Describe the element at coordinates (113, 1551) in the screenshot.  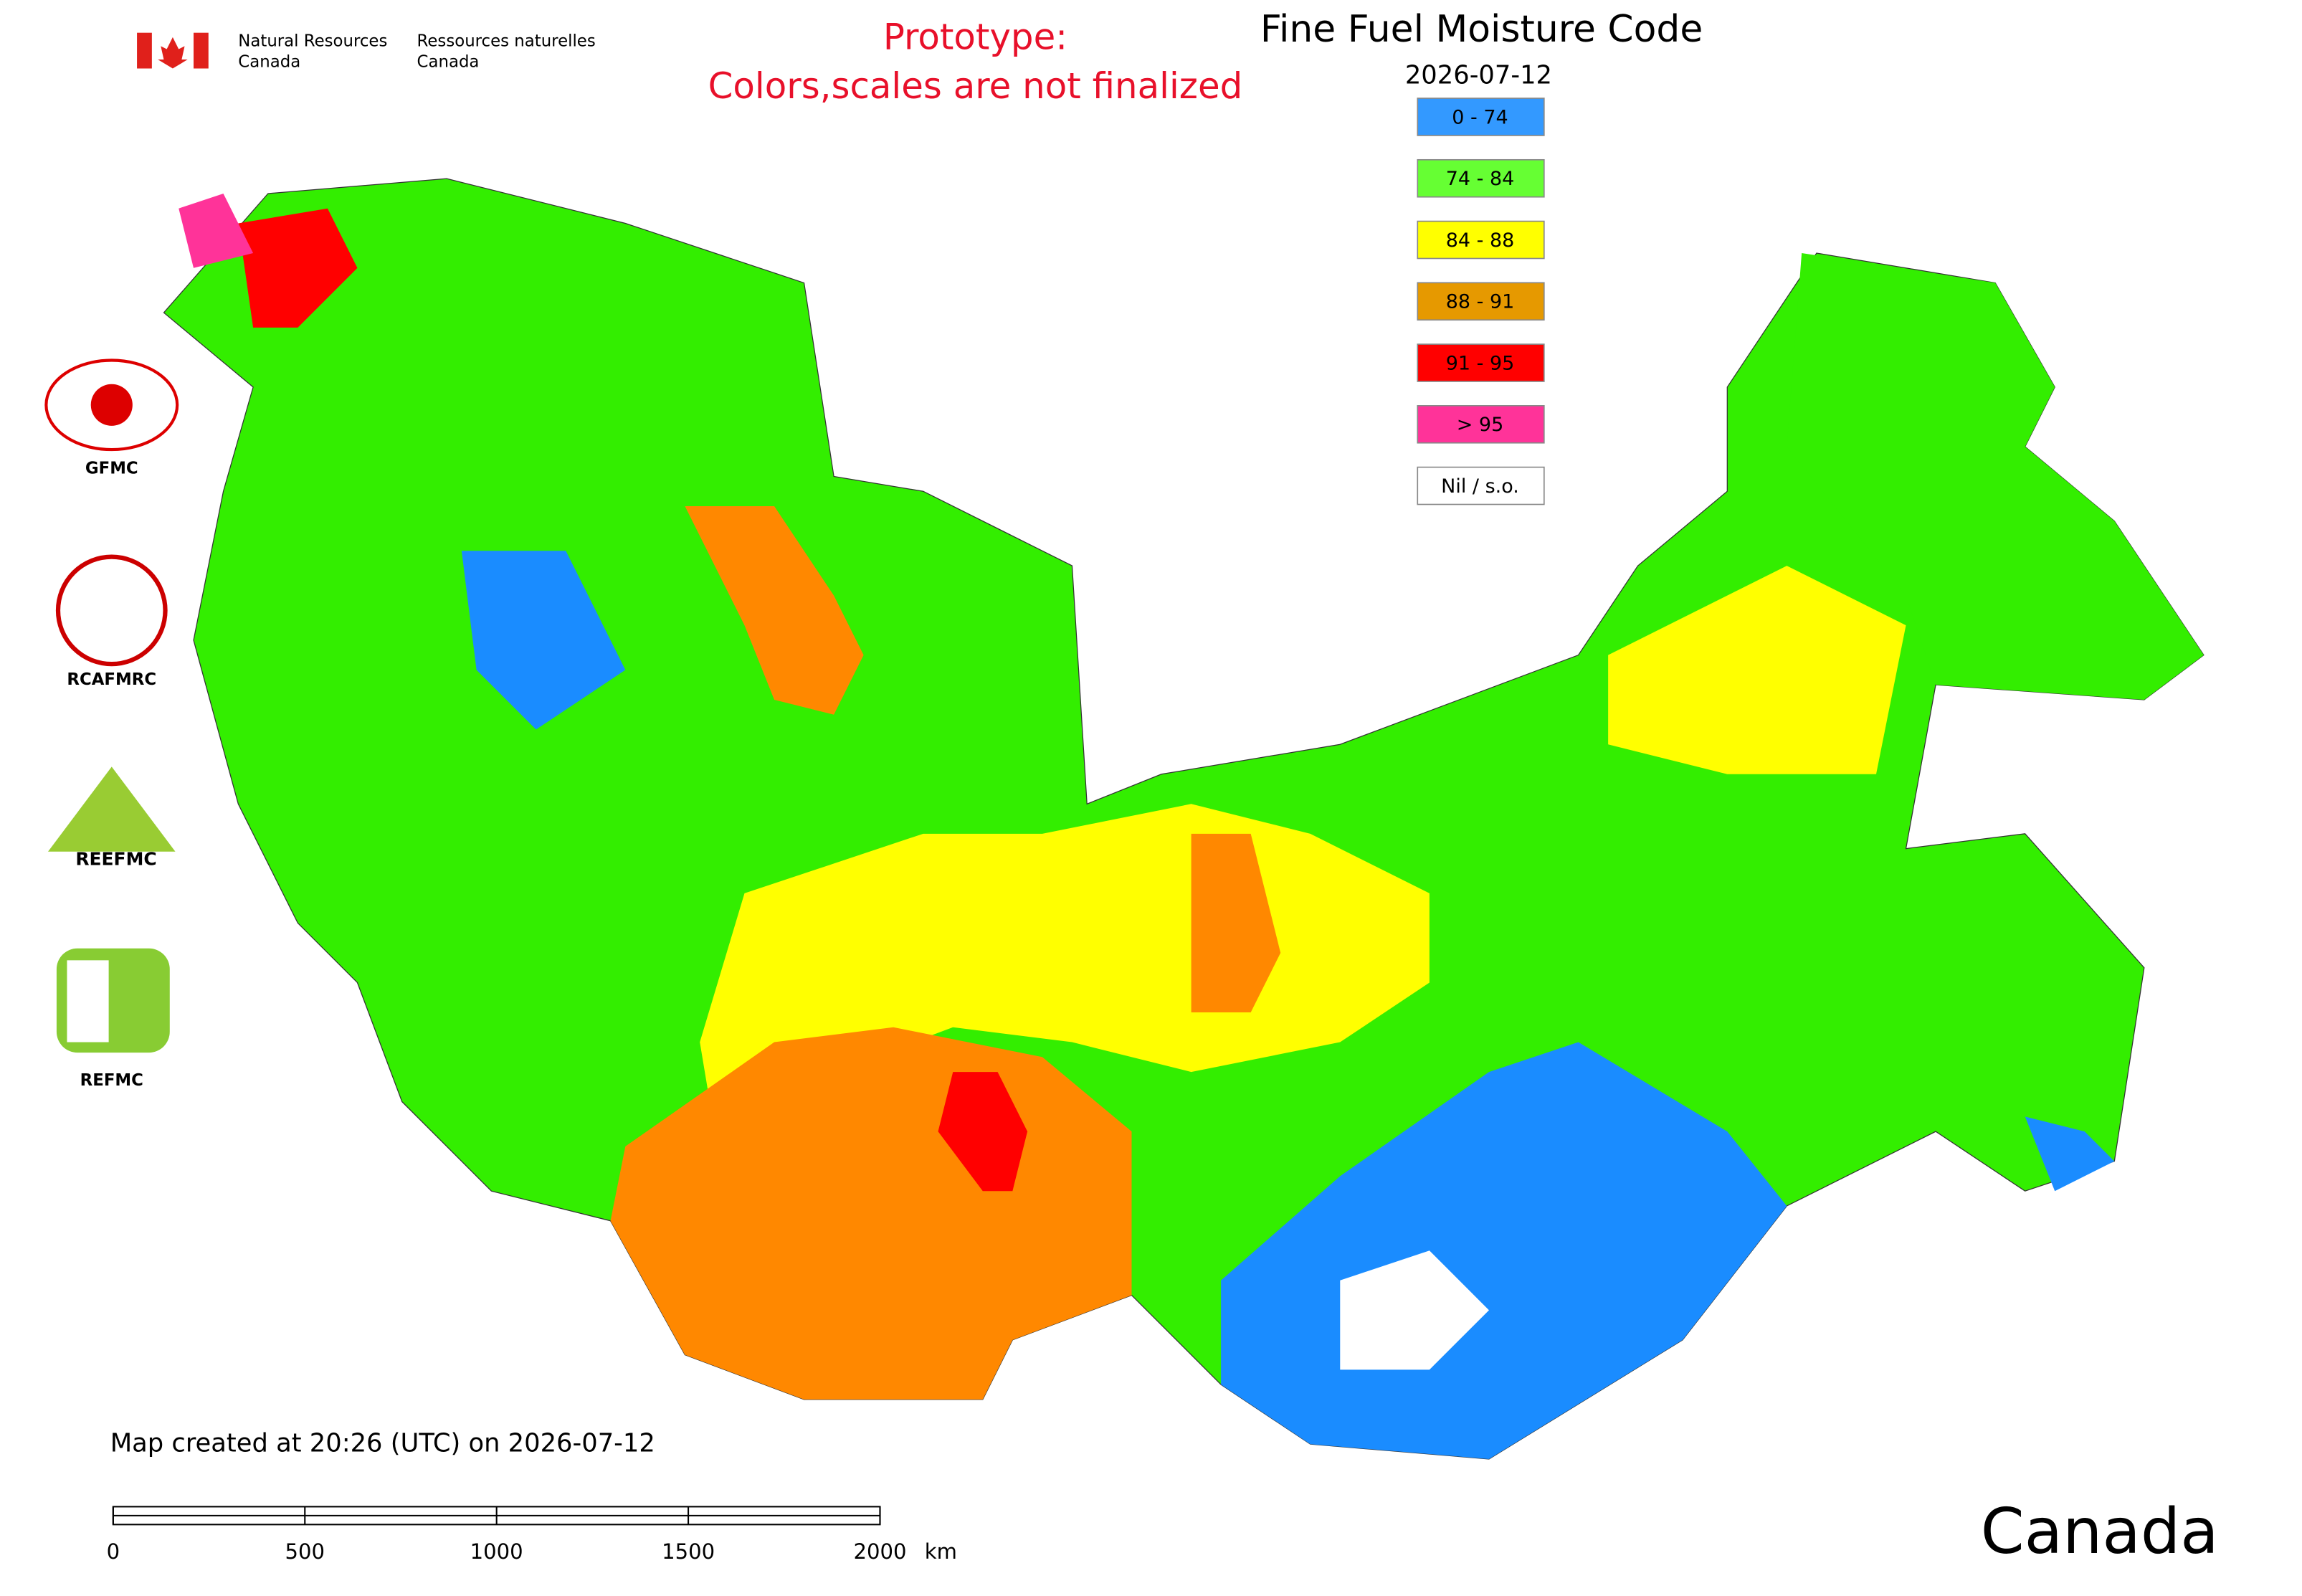
I see `scale-label: 0` at that location.